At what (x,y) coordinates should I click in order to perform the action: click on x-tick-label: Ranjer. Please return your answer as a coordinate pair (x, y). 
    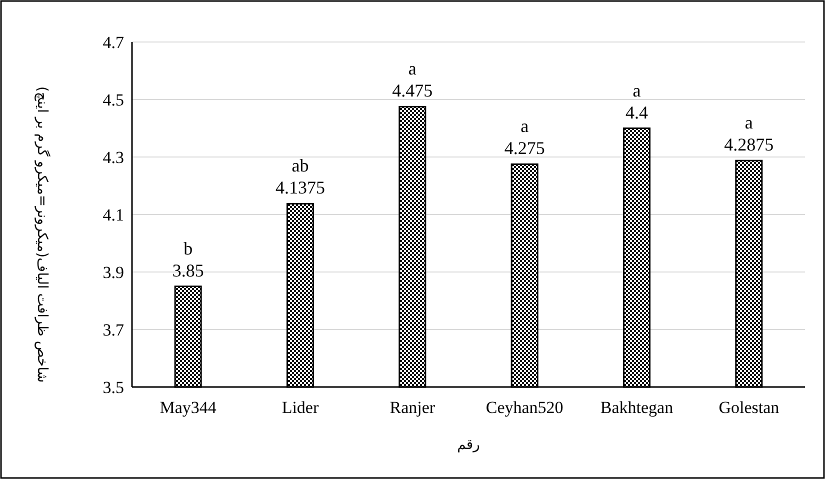
    Looking at the image, I should click on (413, 407).